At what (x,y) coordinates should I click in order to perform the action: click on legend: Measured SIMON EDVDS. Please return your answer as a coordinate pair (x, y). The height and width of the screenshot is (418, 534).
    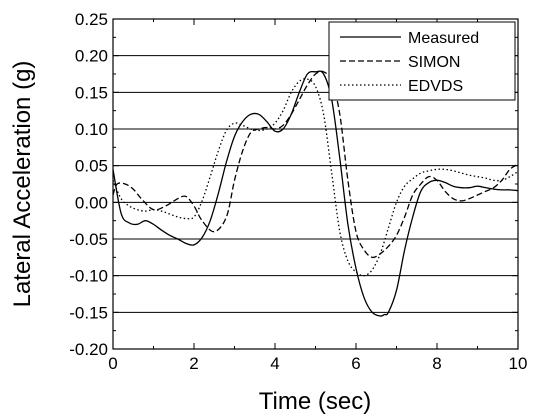
    Looking at the image, I should click on (422, 61).